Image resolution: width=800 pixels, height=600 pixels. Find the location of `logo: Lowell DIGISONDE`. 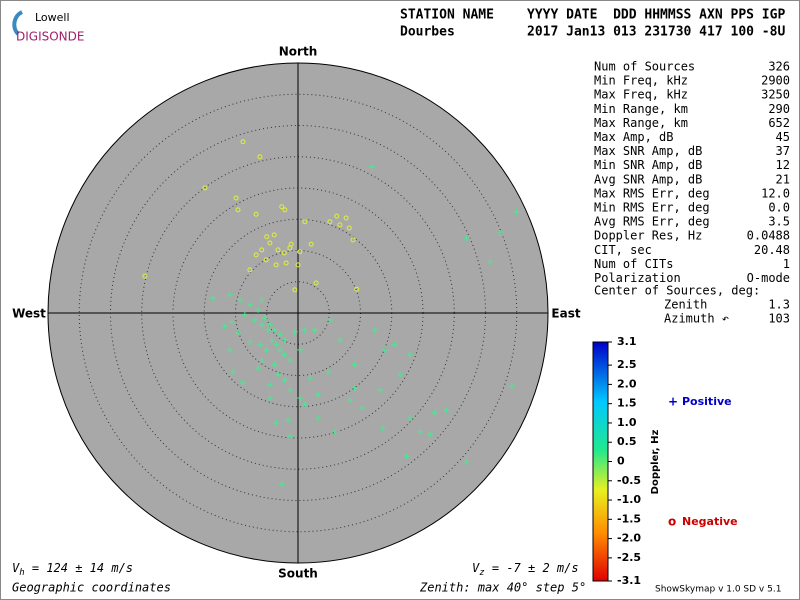

logo: Lowell DIGISONDE is located at coordinates (48, 27).